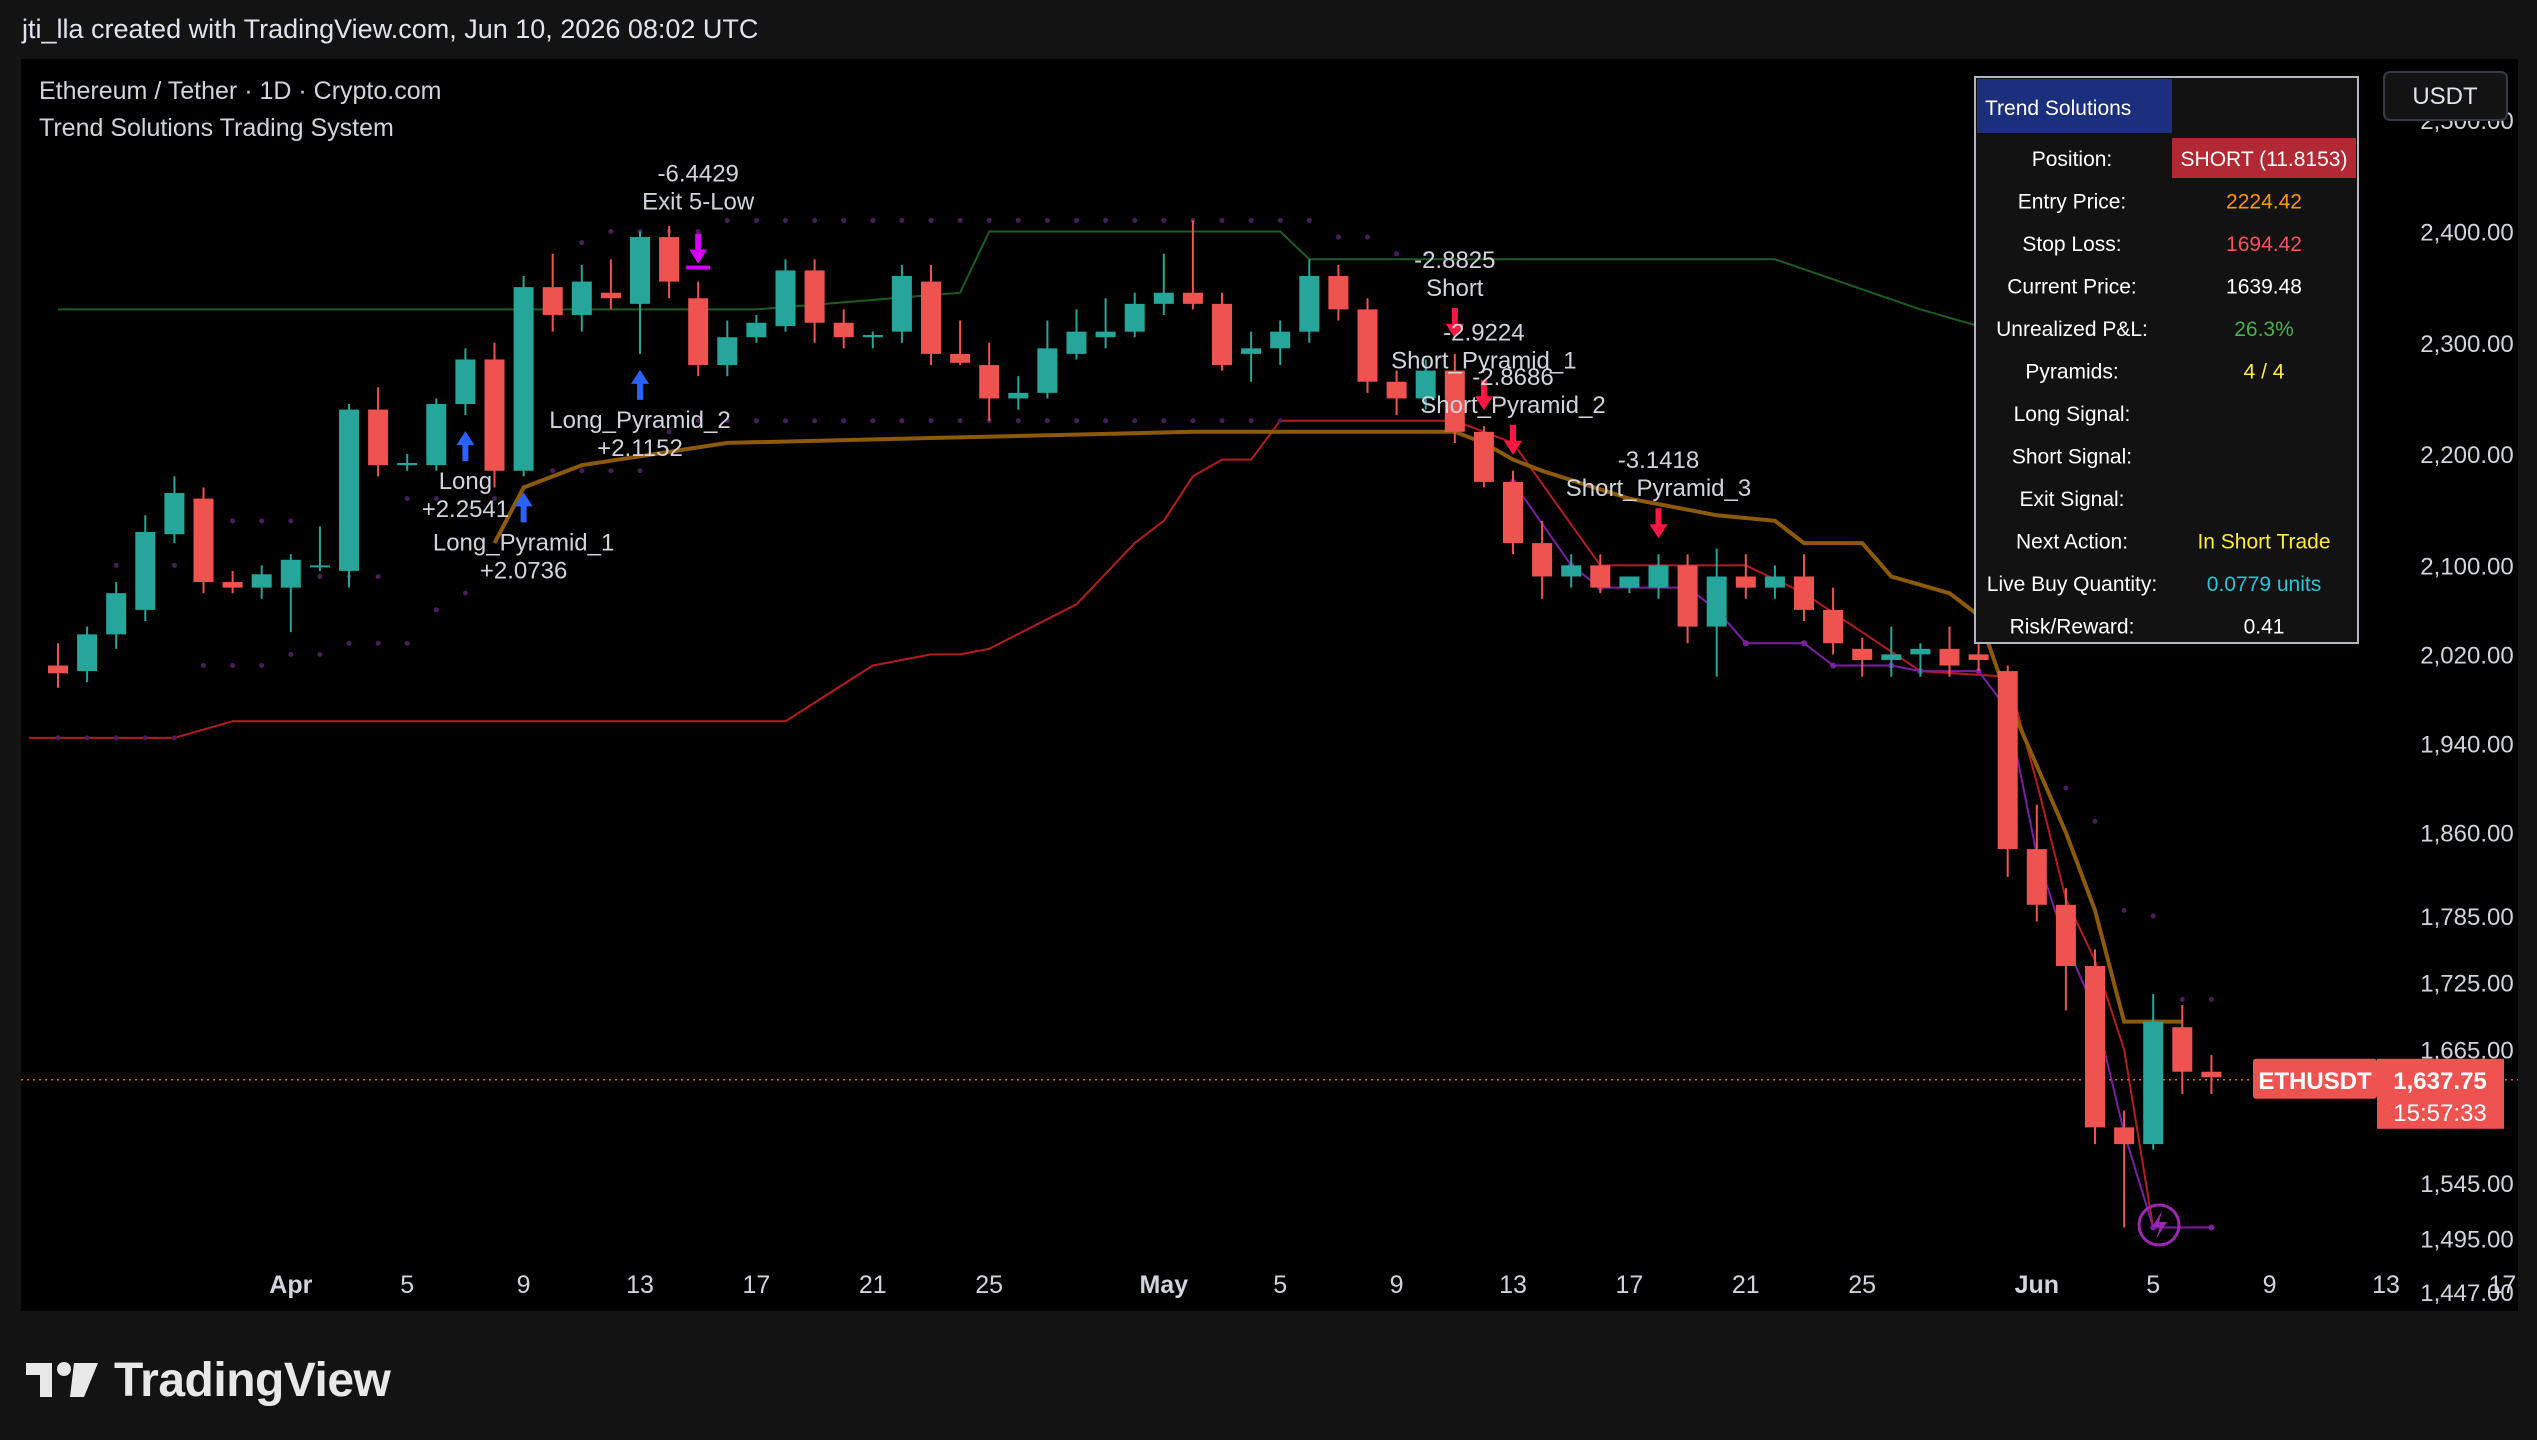  What do you see at coordinates (207, 1380) in the screenshot?
I see `tradingview-brand: TradingView` at bounding box center [207, 1380].